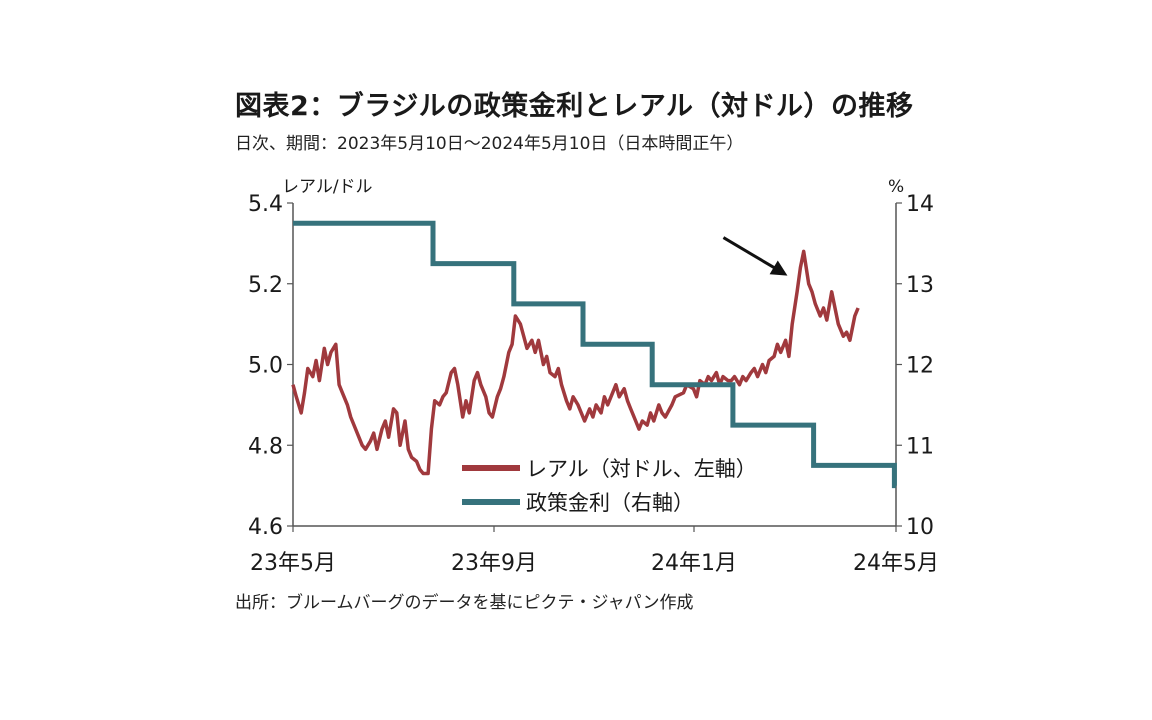 The height and width of the screenshot is (720, 1152). Describe the element at coordinates (920, 204) in the screenshot. I see `right-tick-label: 14` at that location.